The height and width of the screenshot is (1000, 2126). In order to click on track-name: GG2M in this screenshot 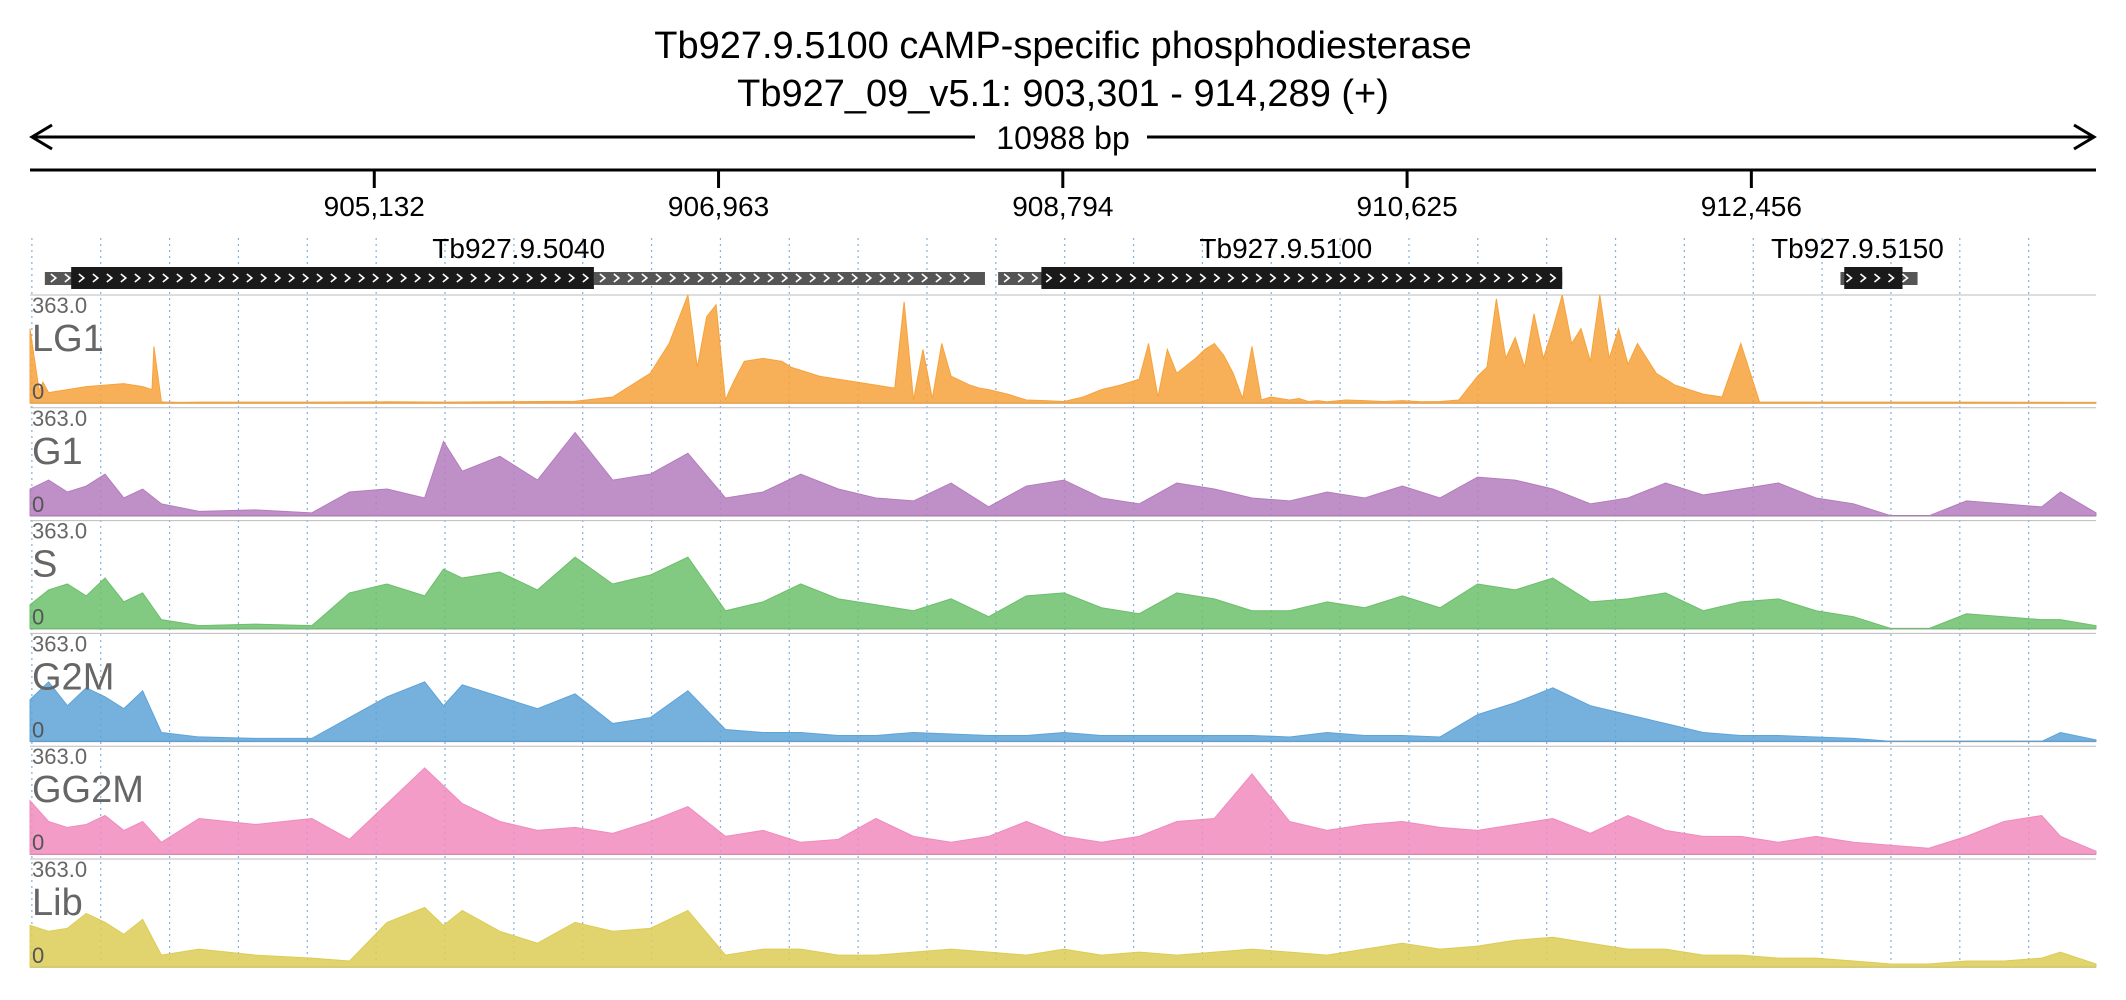, I will do `click(88, 790)`.